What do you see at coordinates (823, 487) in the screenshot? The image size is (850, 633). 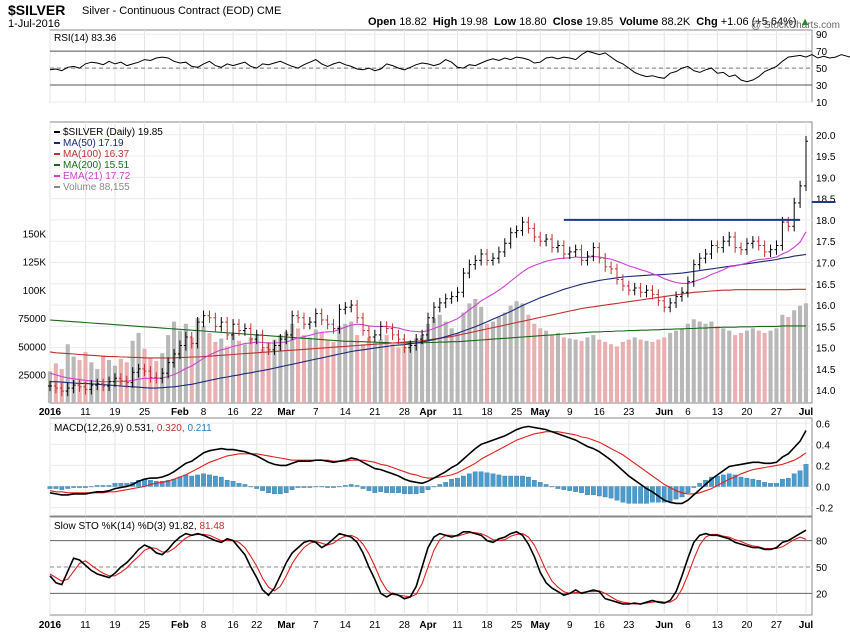 I see `macd-tick-label: 0.0` at bounding box center [823, 487].